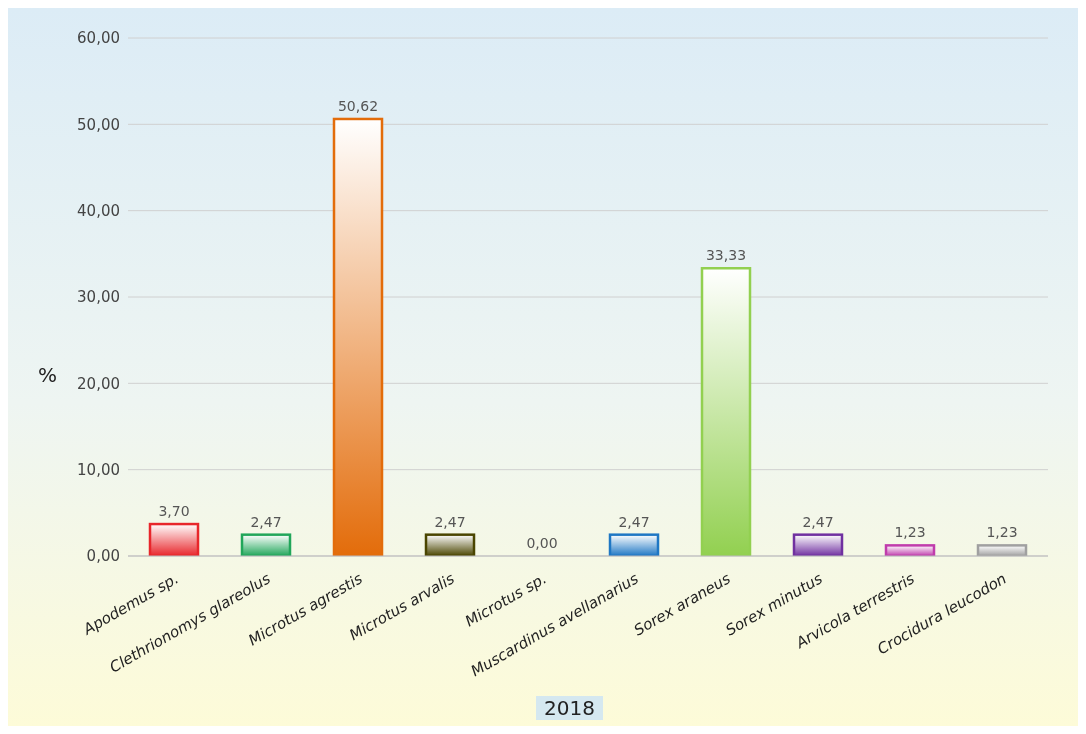 The image size is (1086, 734). What do you see at coordinates (98, 210) in the screenshot?
I see `y-tick-label: 40,00` at bounding box center [98, 210].